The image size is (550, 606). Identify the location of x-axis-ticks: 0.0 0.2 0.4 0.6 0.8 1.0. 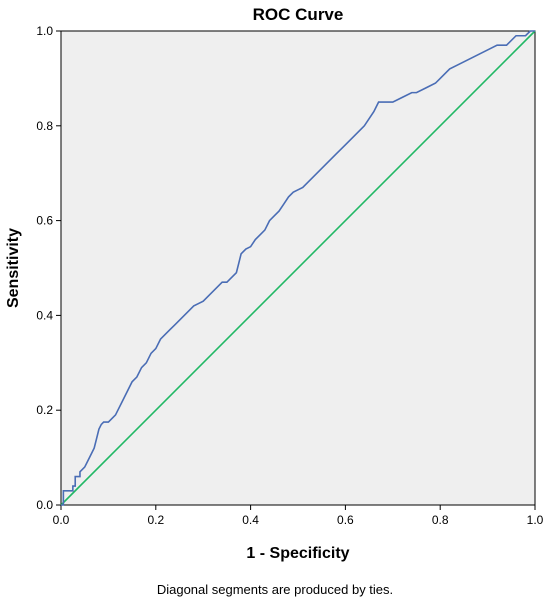
(298, 516).